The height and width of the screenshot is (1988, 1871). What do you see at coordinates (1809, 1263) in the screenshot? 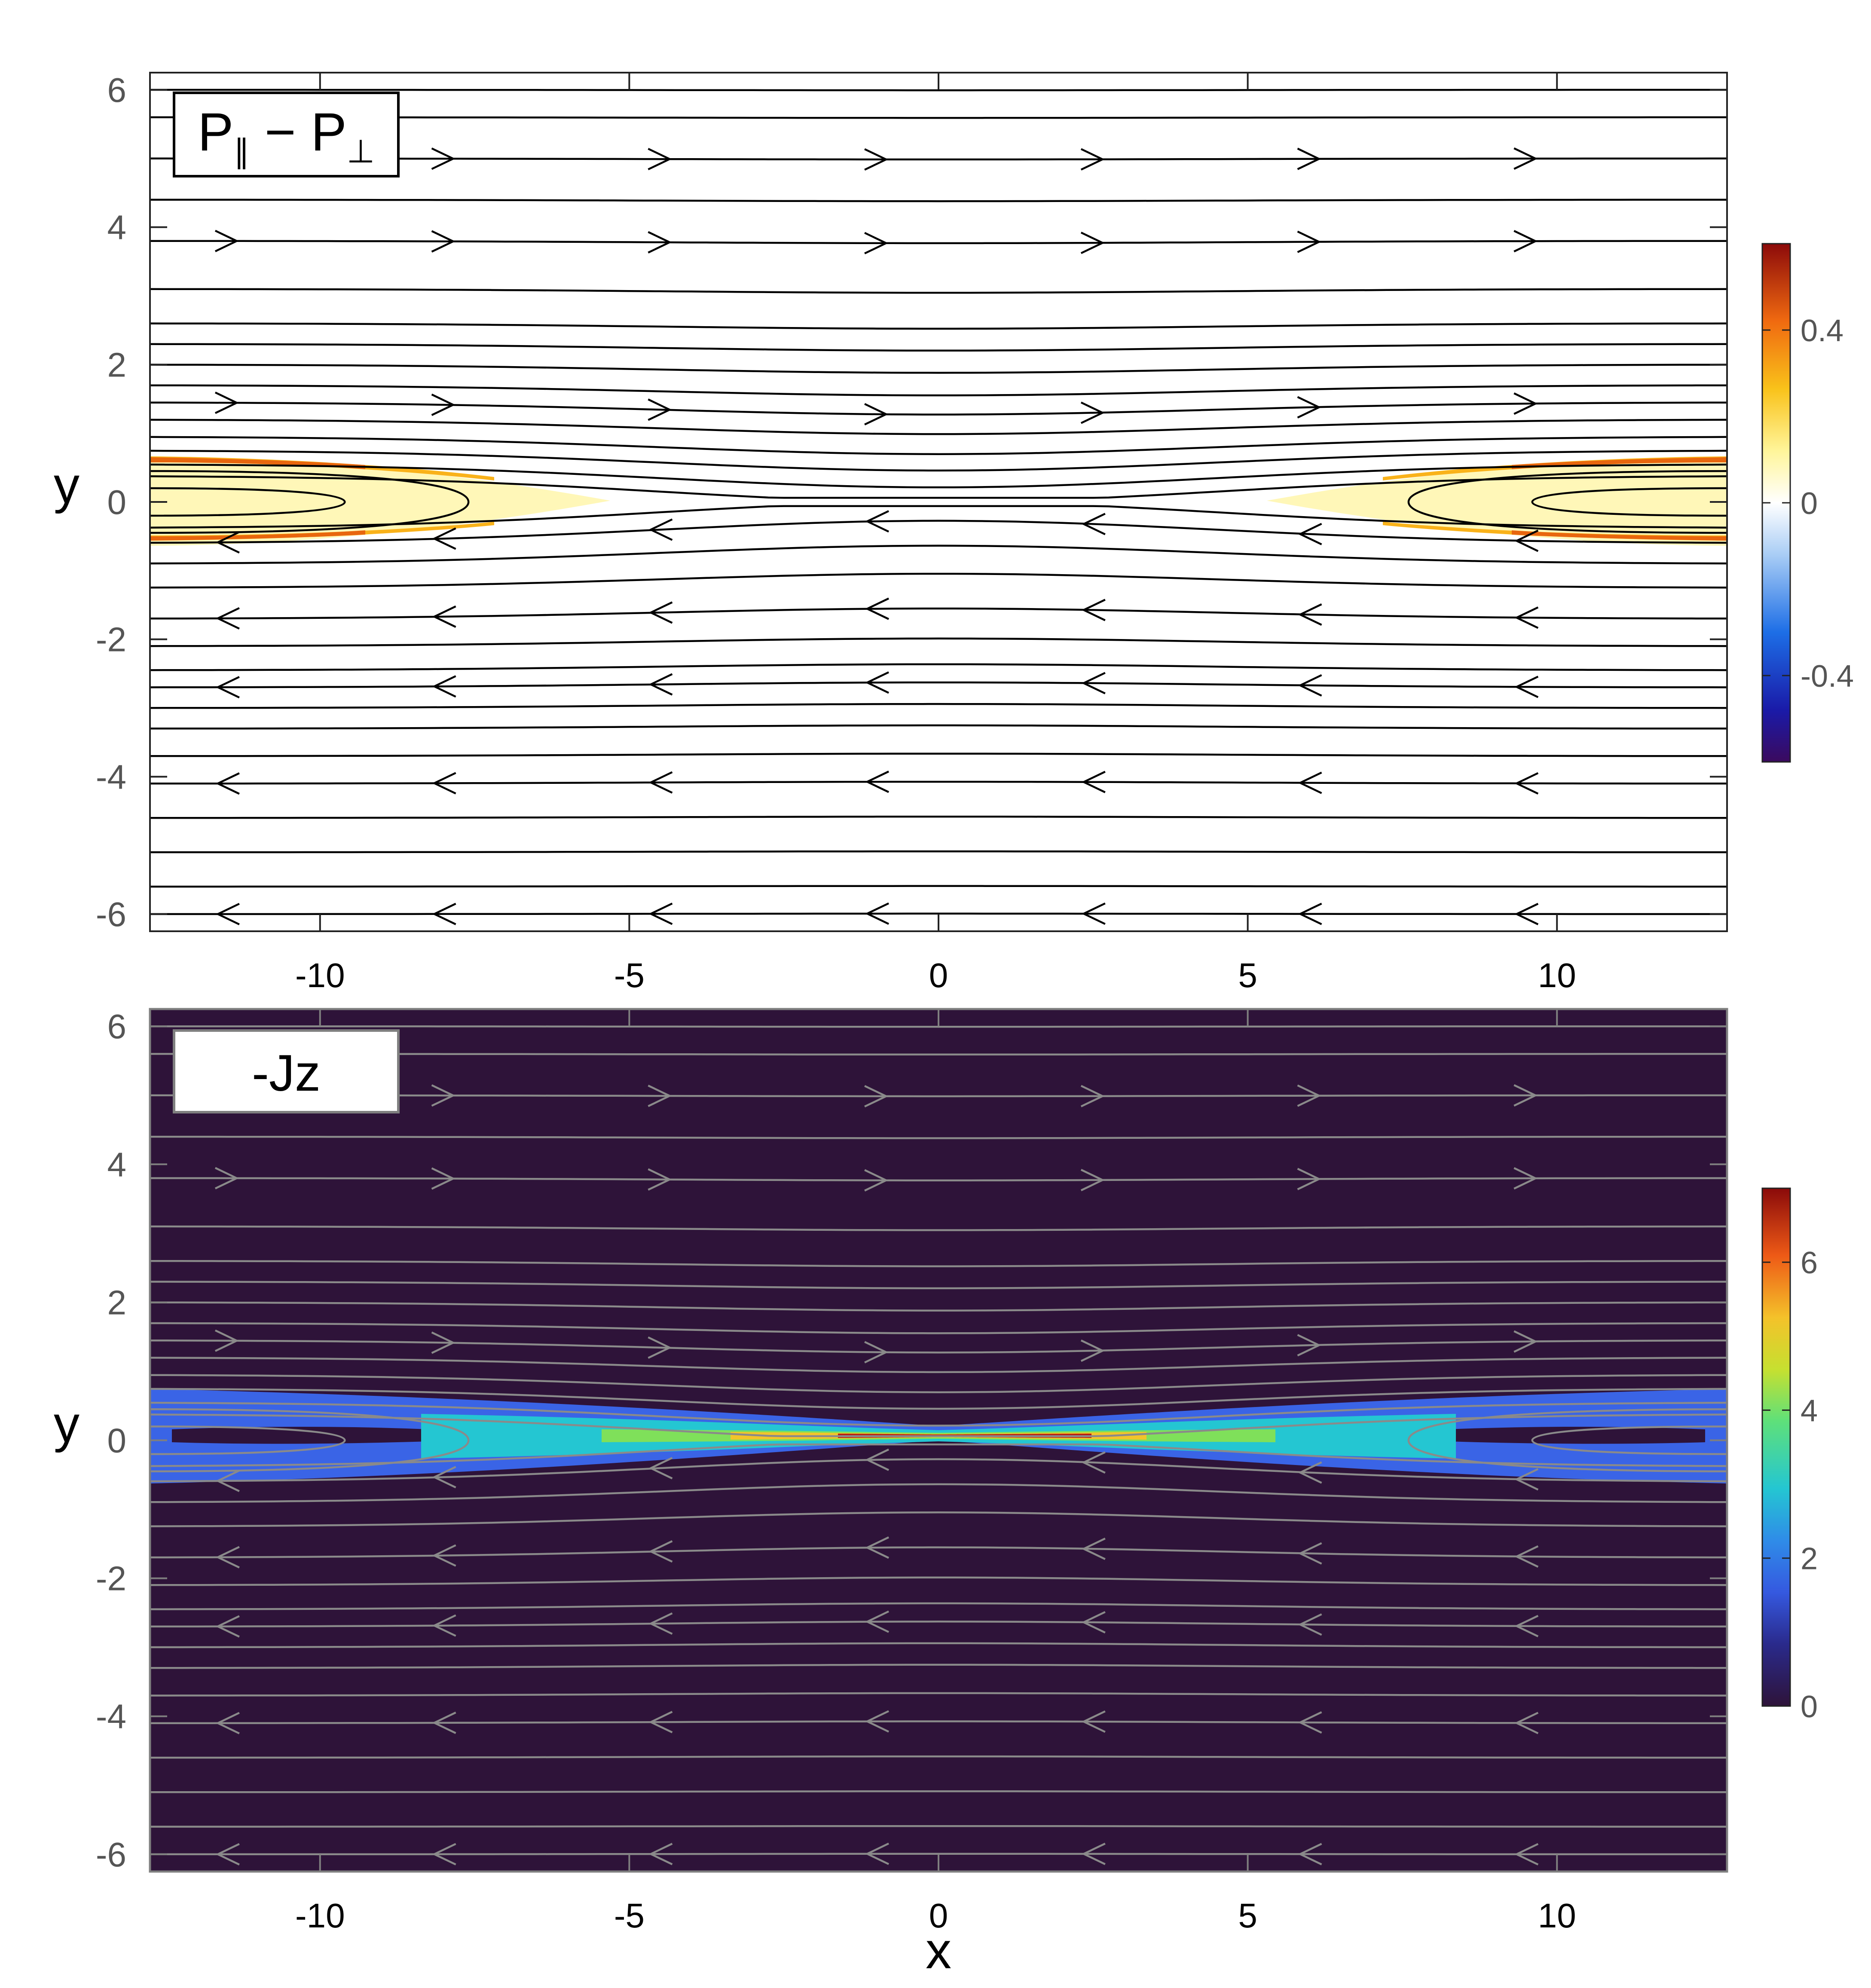
I see `colorbar-tick-label: 6` at bounding box center [1809, 1263].